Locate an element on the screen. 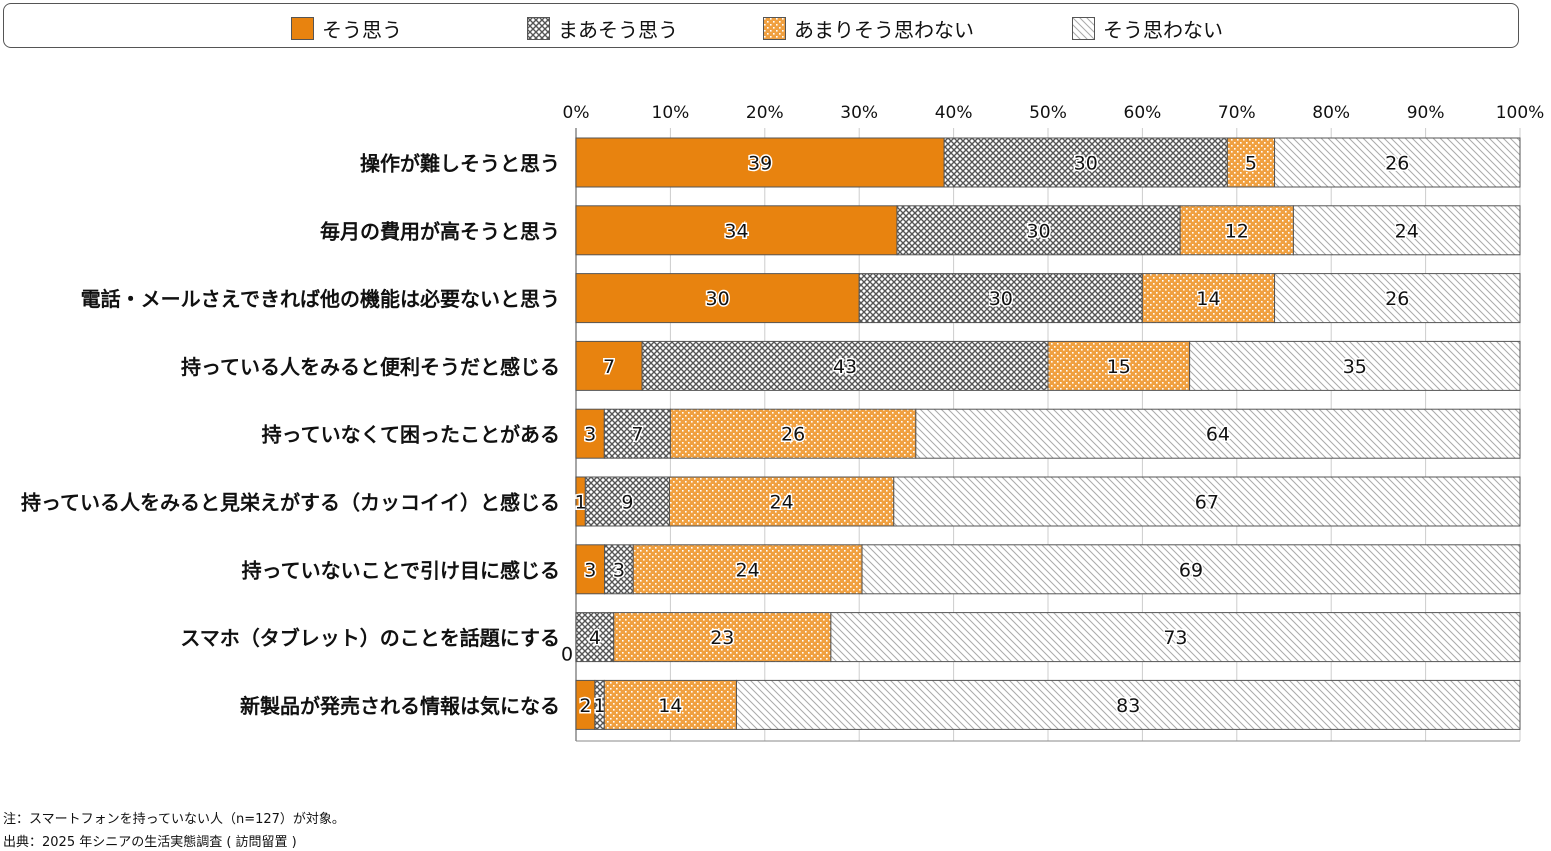  data-label: 4 is located at coordinates (595, 638).